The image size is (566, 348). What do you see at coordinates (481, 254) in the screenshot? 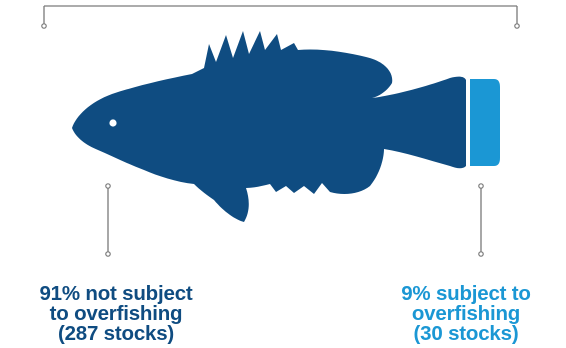
I see `subject-leader-bottom-dot` at bounding box center [481, 254].